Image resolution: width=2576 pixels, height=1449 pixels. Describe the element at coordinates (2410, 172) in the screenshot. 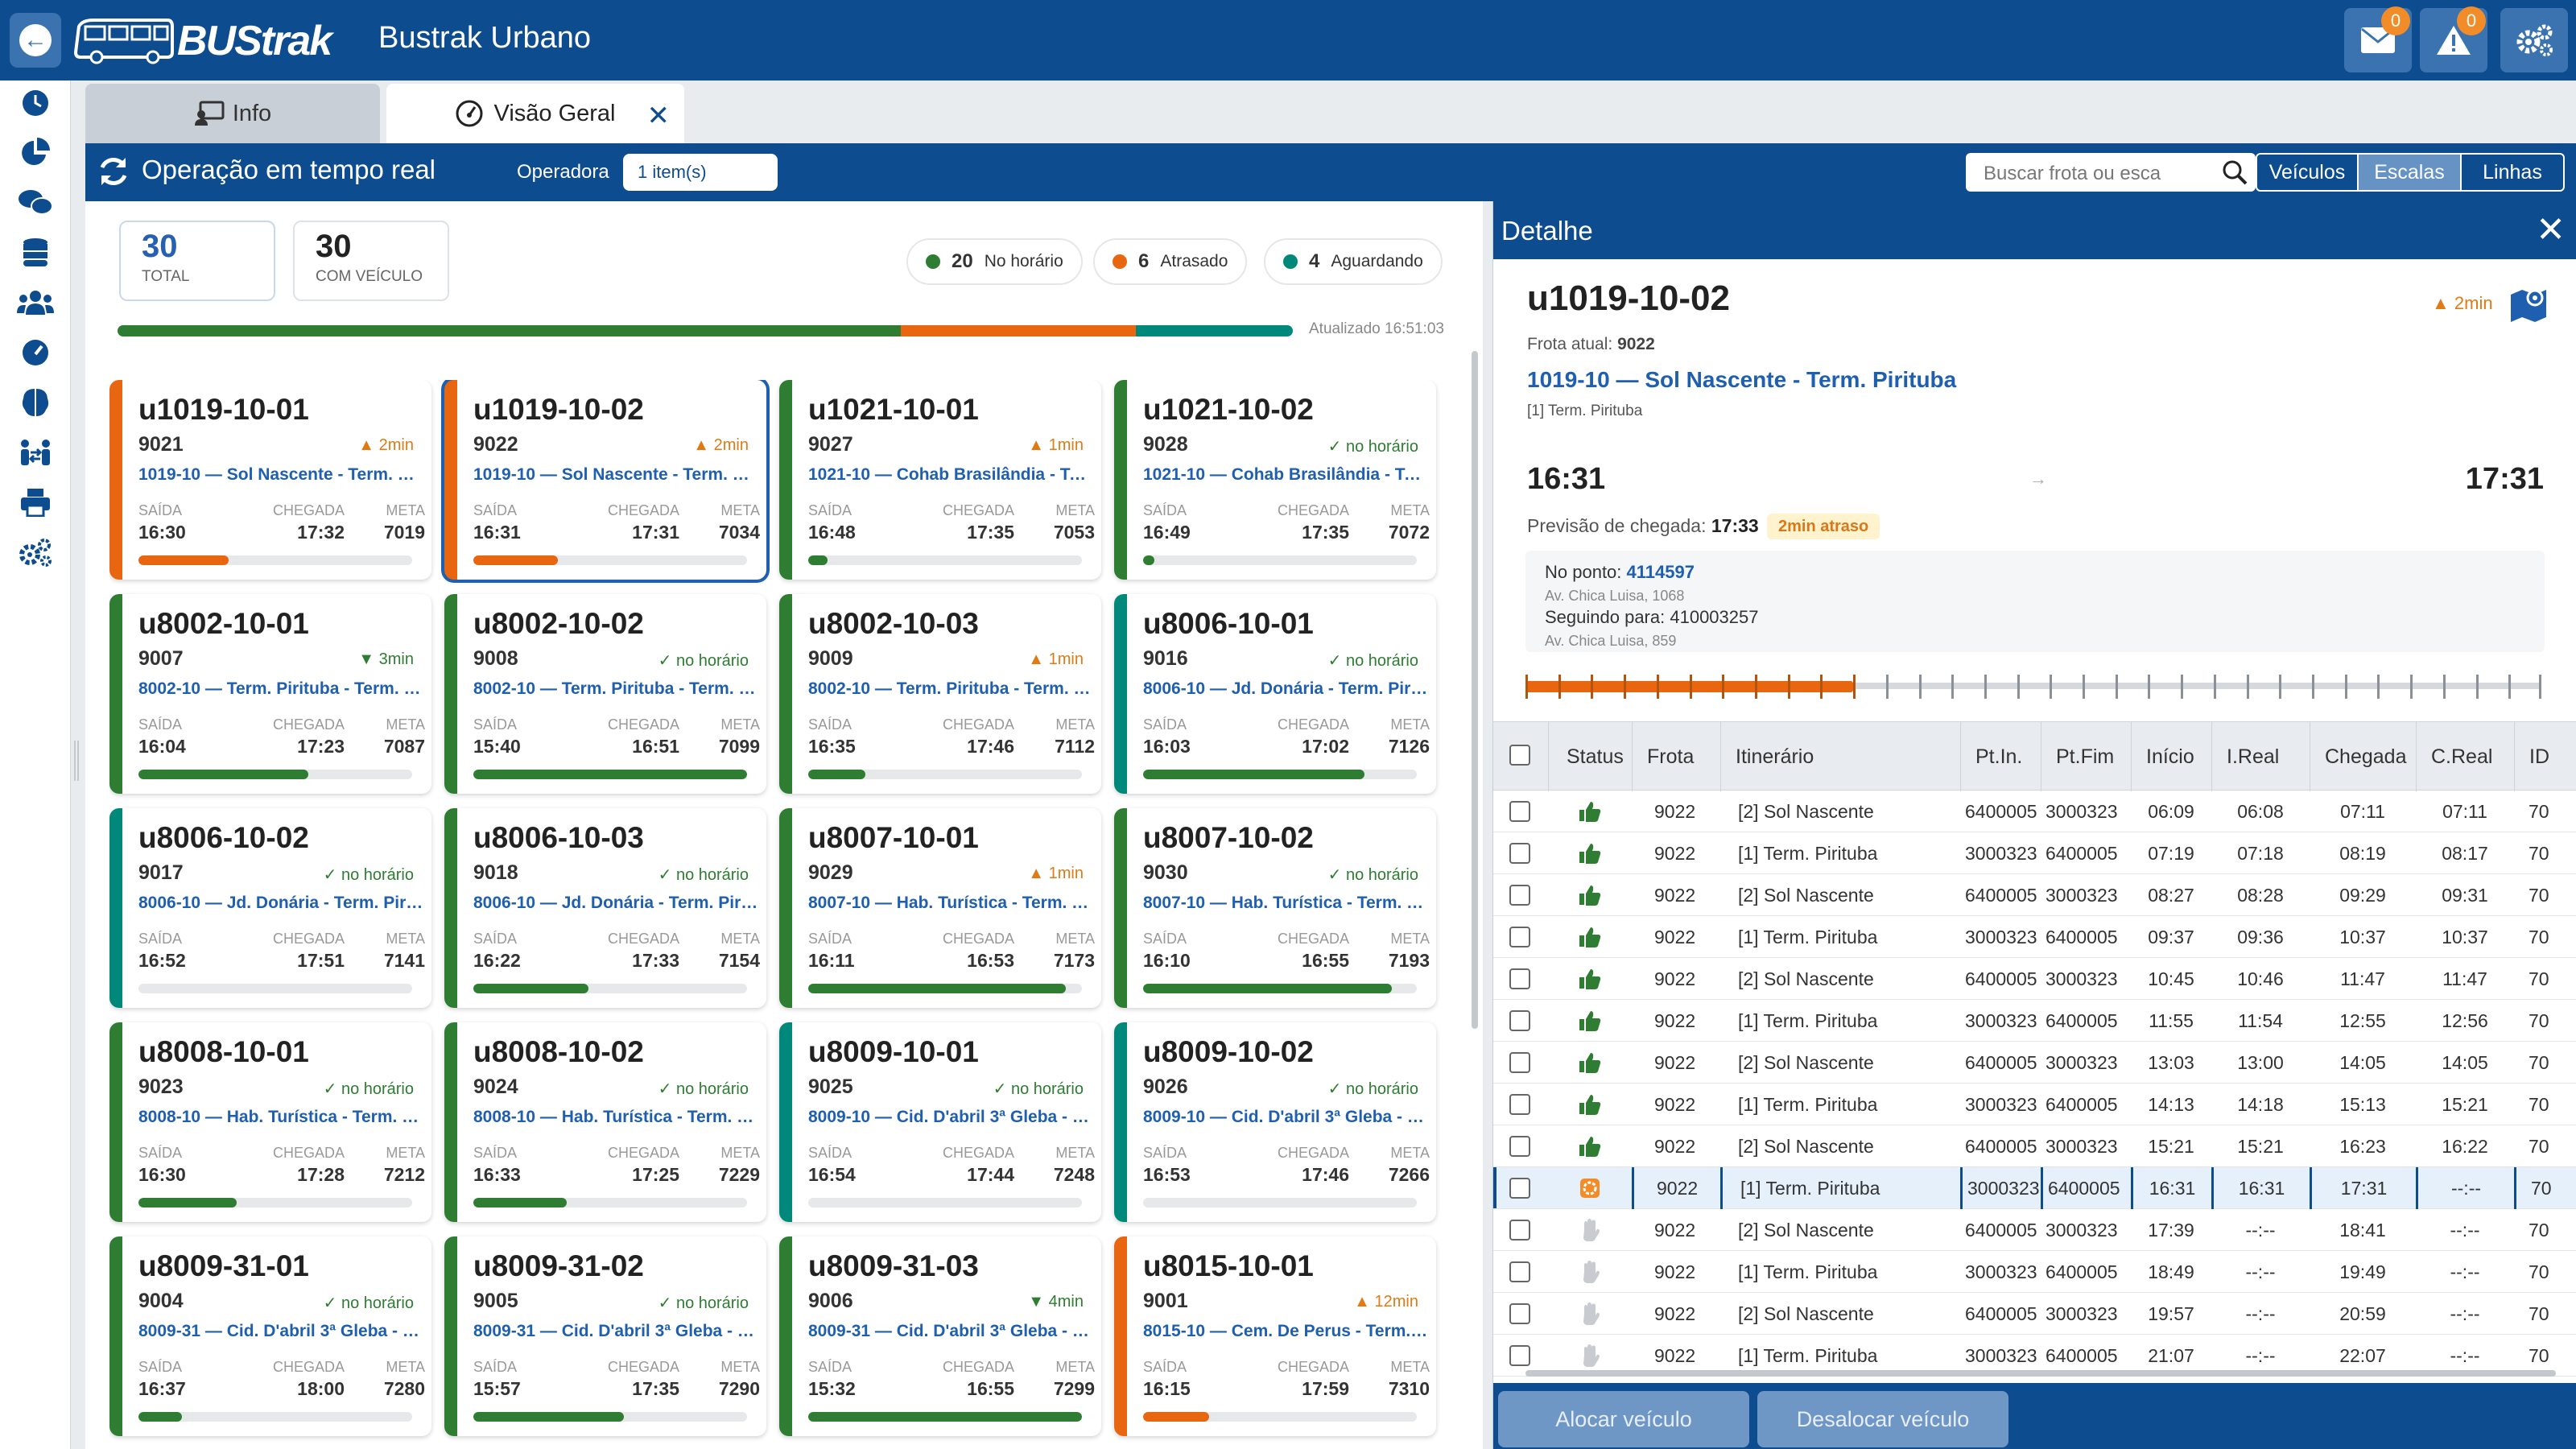

I see `seg-escalas: Escalas` at that location.